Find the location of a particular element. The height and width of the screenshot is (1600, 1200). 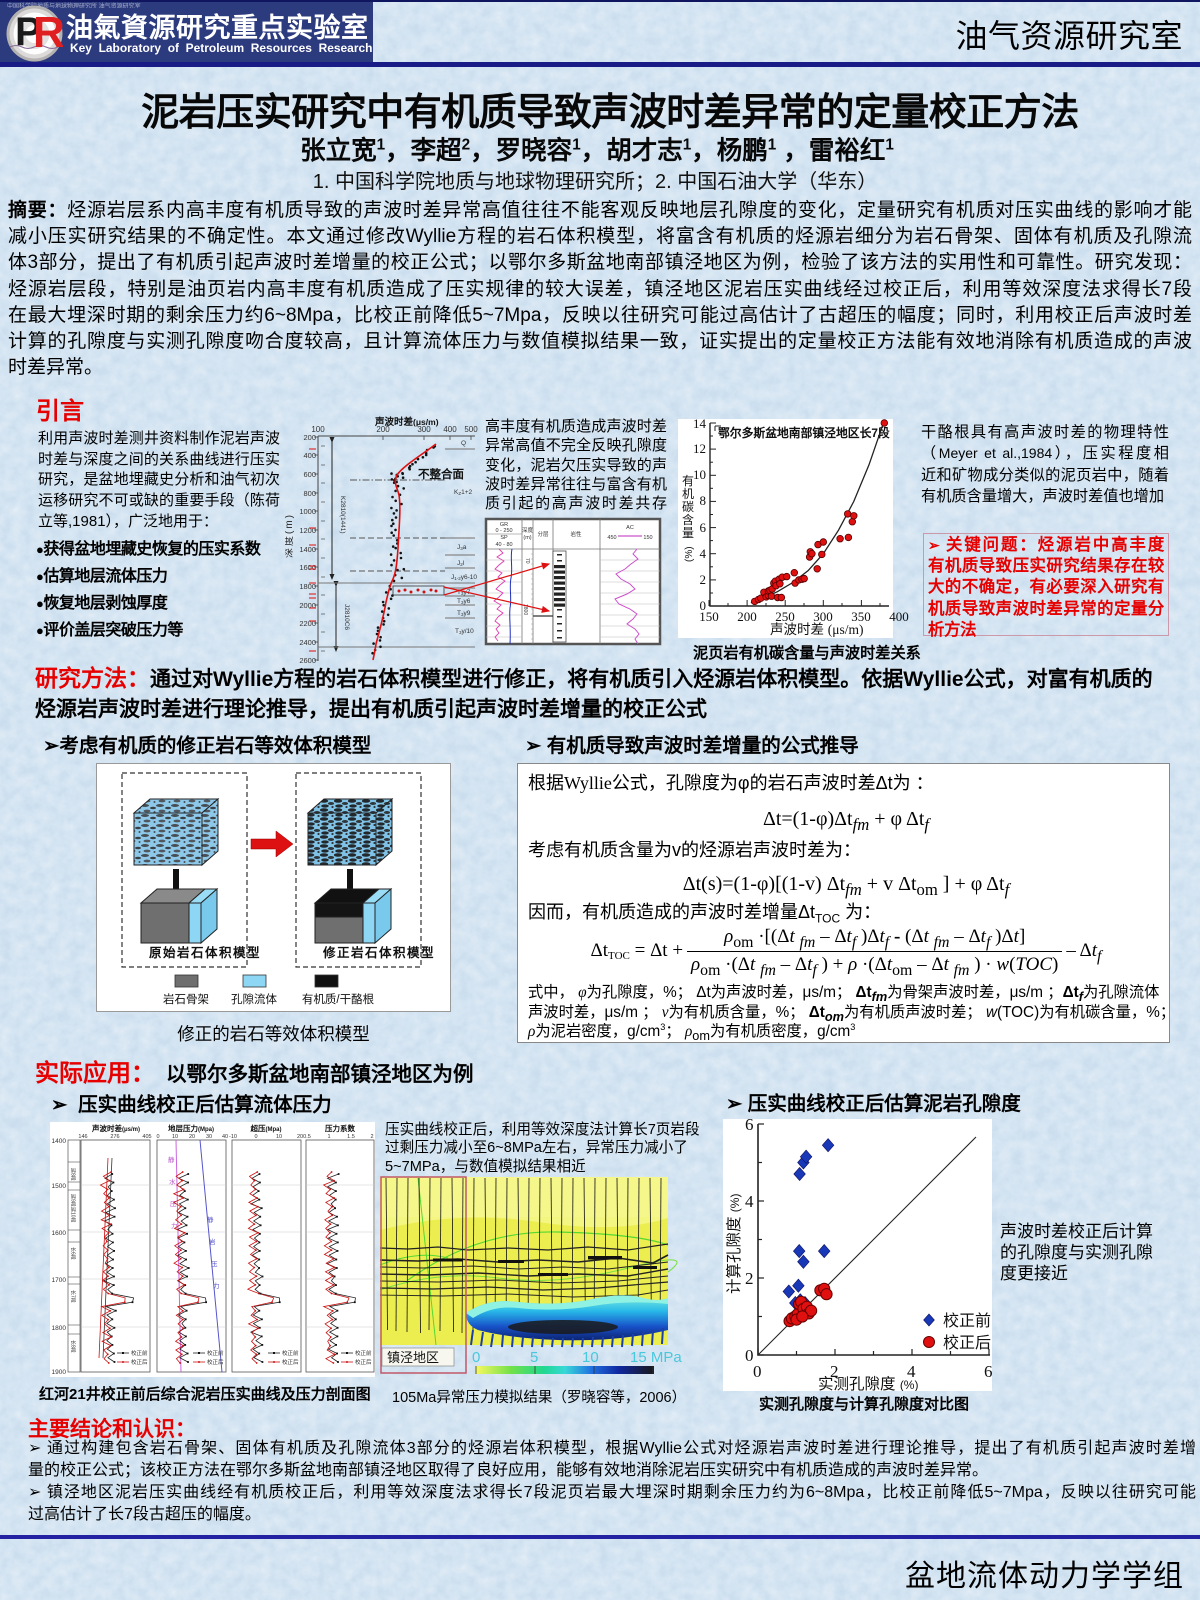

svg-text: 长8段 is located at coordinates (73, 1346).